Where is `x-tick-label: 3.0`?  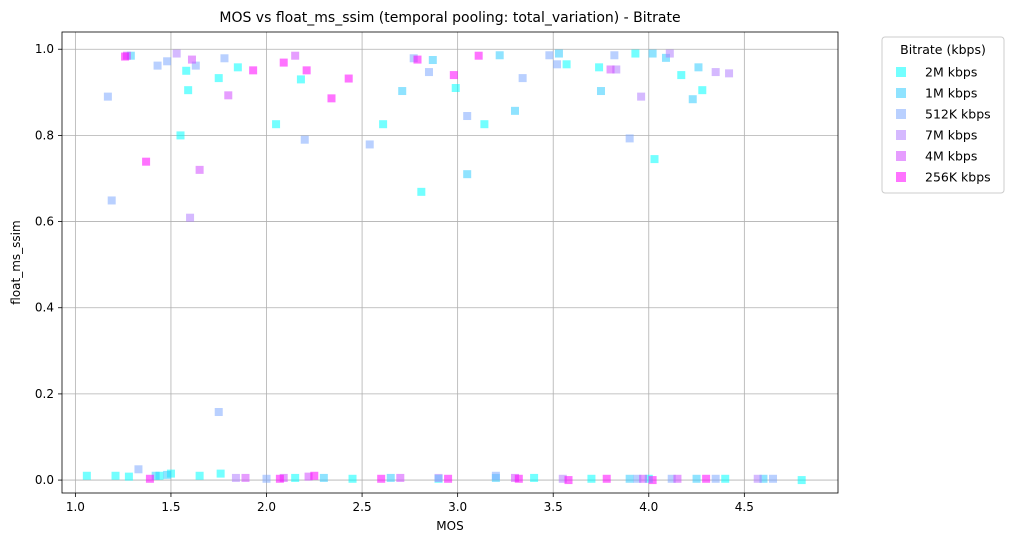
x-tick-label: 3.0 is located at coordinates (457, 507).